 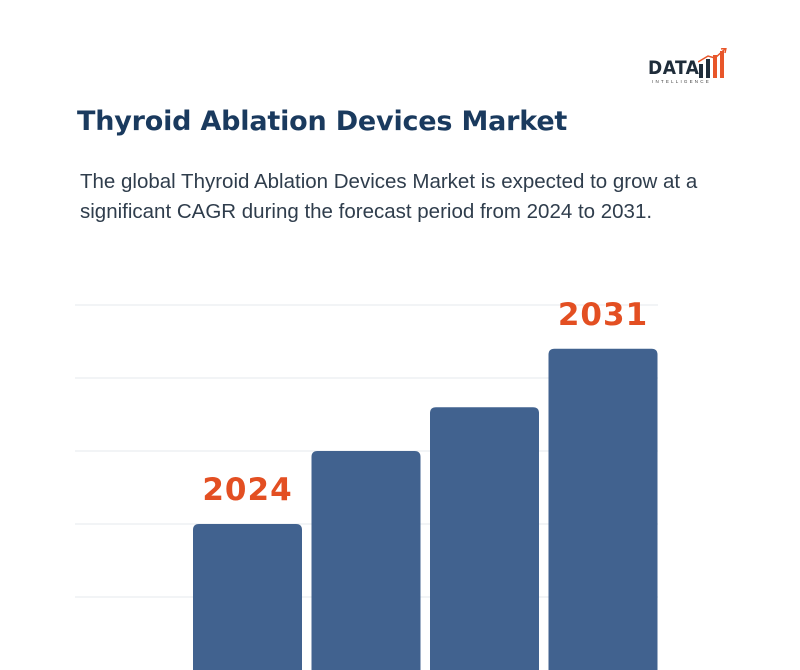 I want to click on logo-subtext: INTELLIGENCE, so click(x=681, y=81).